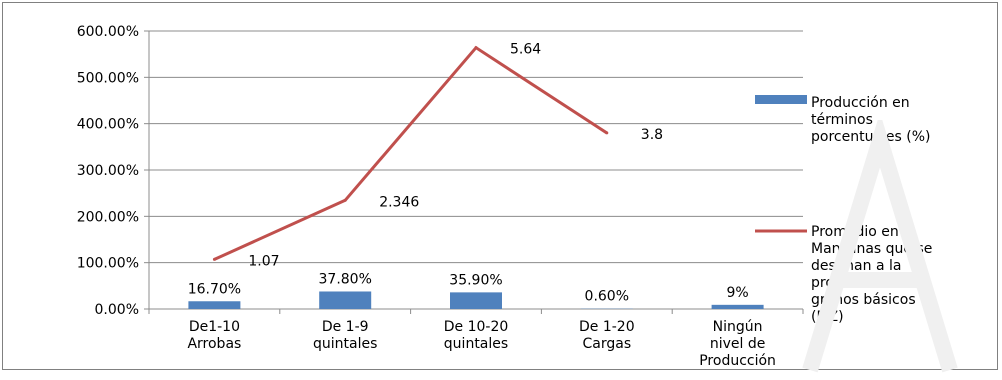 Image resolution: width=1002 pixels, height=380 pixels. I want to click on legend-label-line: Promedio en, so click(855, 232).